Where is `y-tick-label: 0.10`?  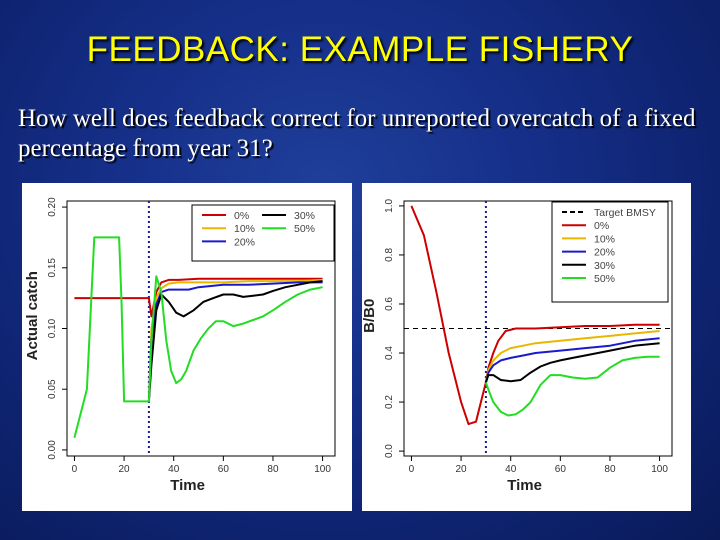 y-tick-label: 0.10 is located at coordinates (52, 328).